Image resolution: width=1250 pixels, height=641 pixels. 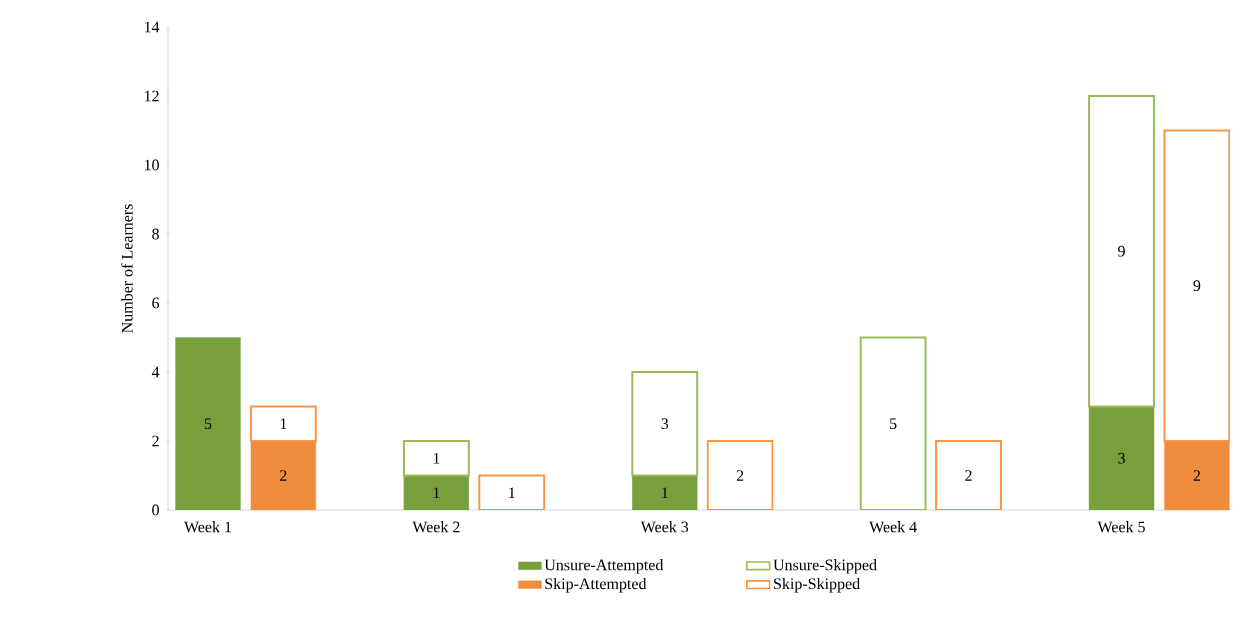 I want to click on legend-label: Skip-Skipped, so click(x=817, y=585).